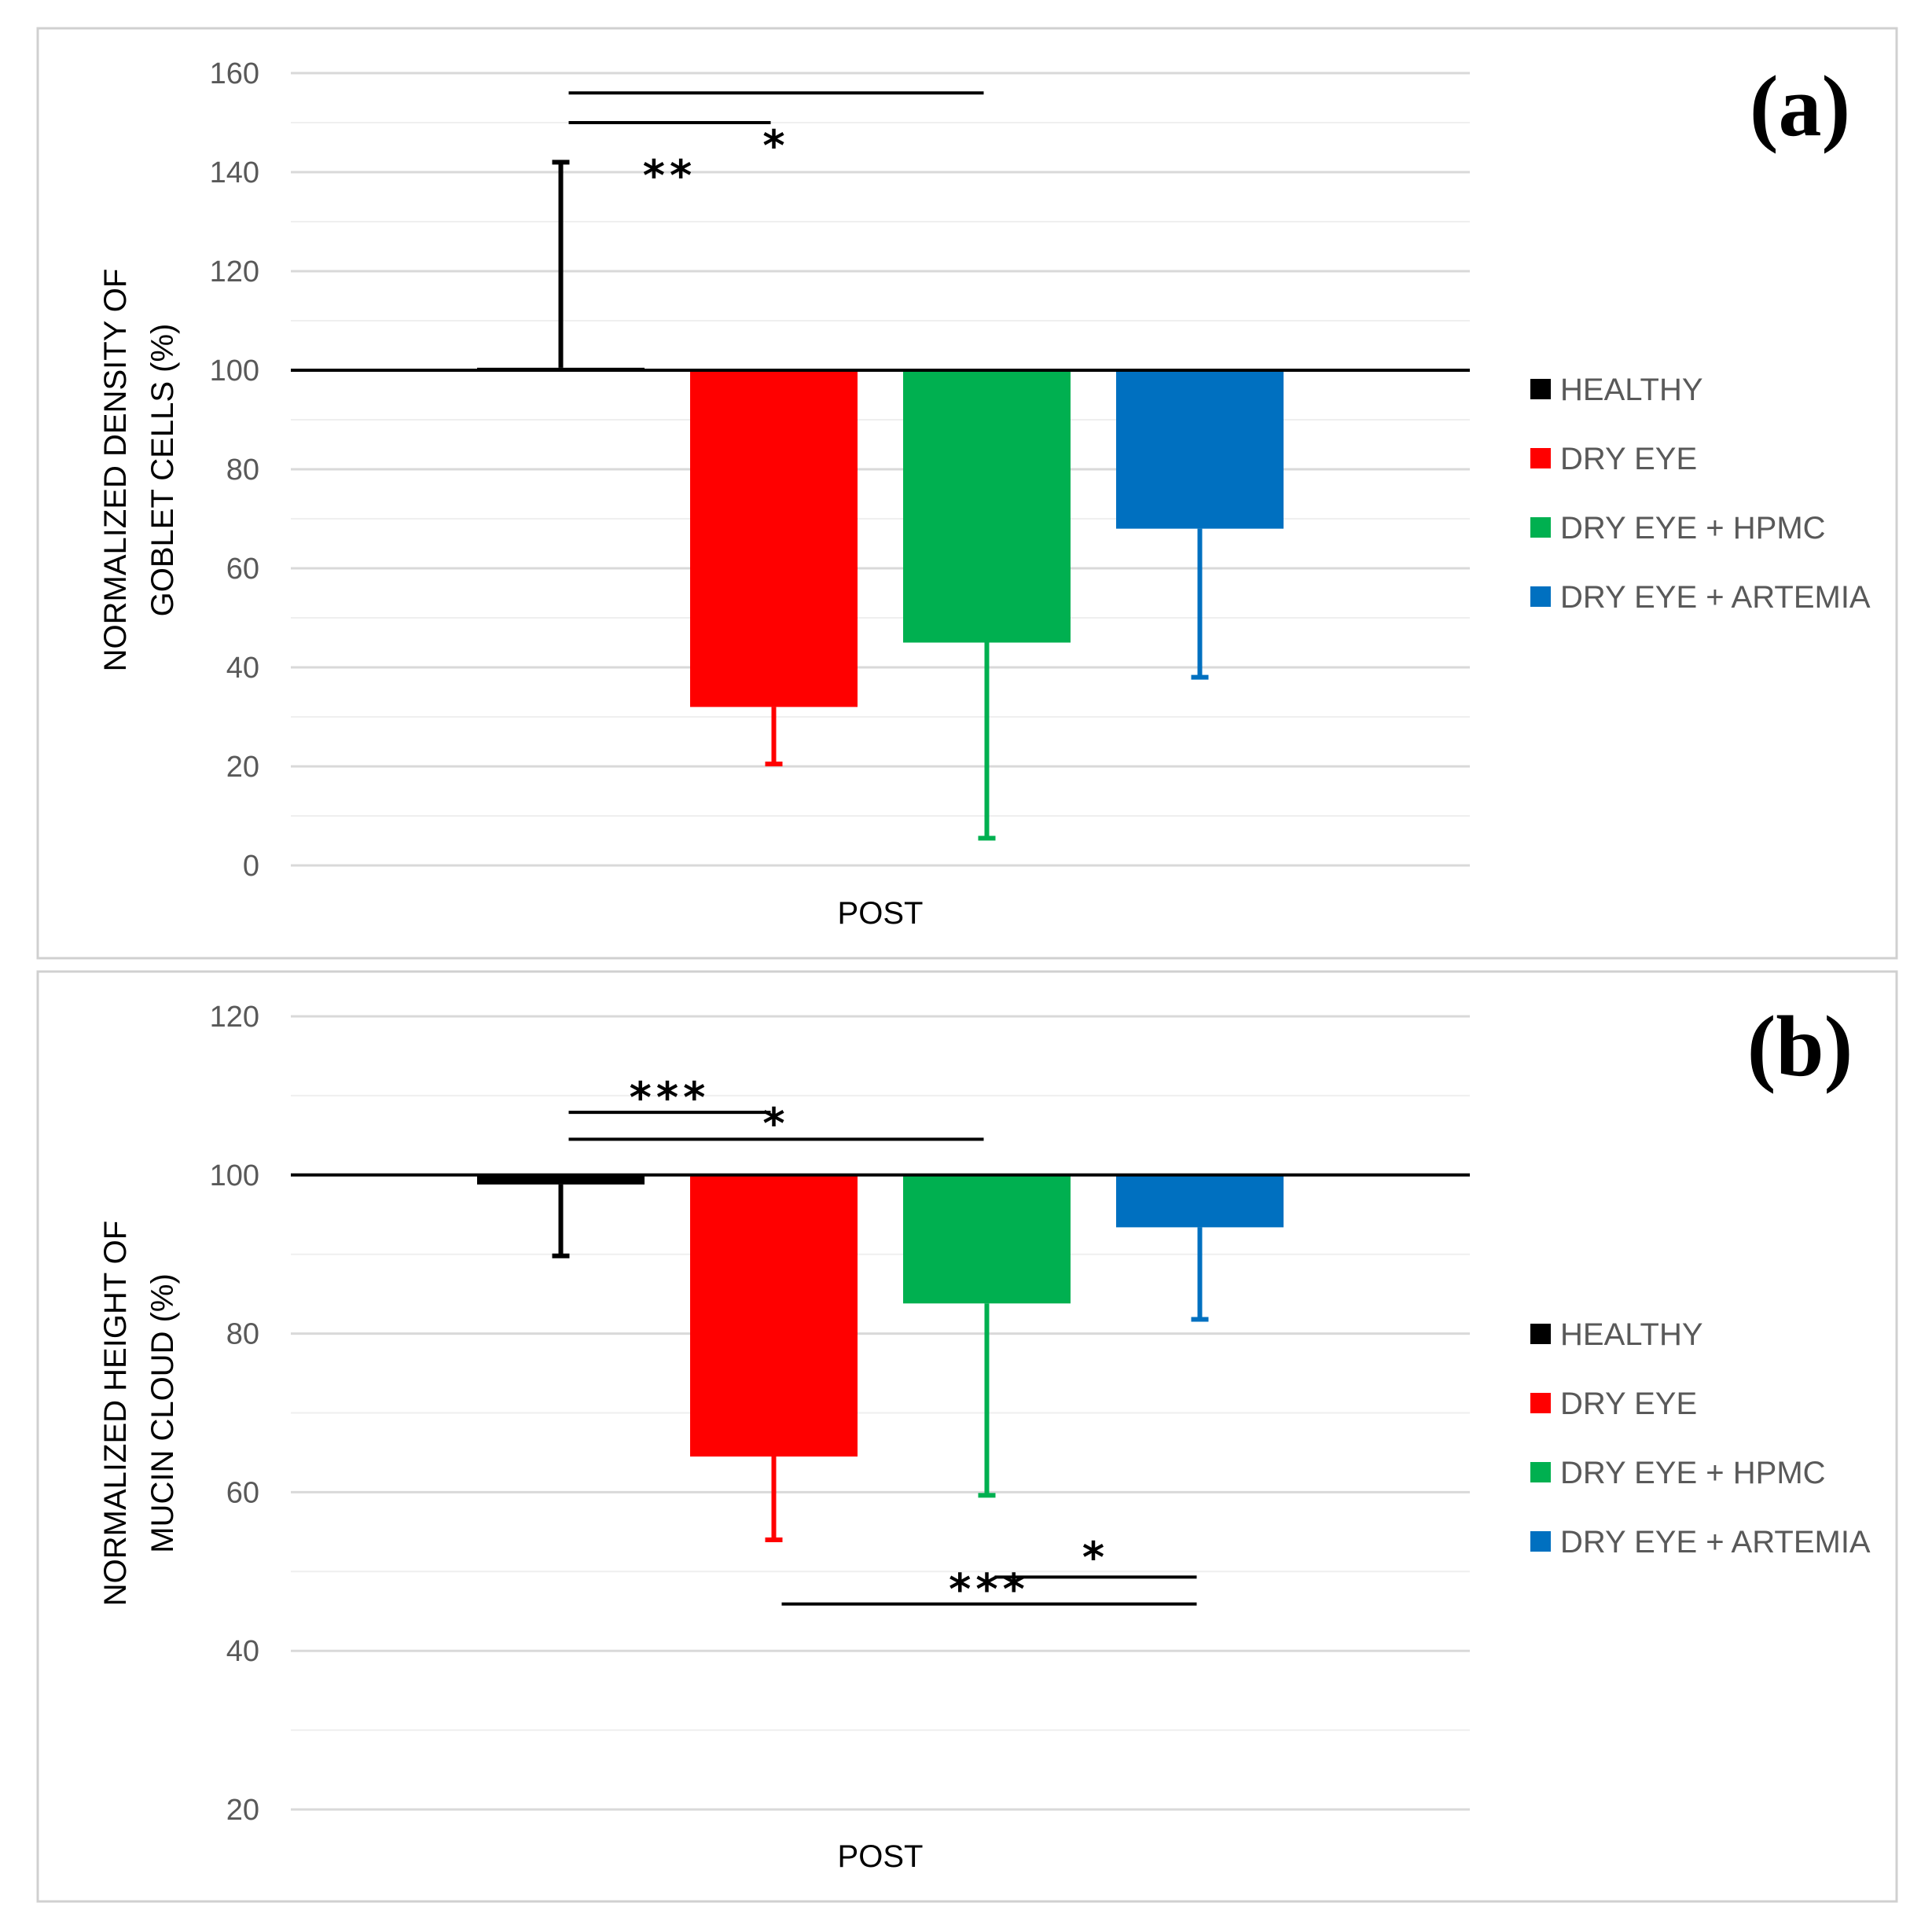  What do you see at coordinates (162, 470) in the screenshot?
I see `y-axis-title-line: GOBLET CELLS (%)` at bounding box center [162, 470].